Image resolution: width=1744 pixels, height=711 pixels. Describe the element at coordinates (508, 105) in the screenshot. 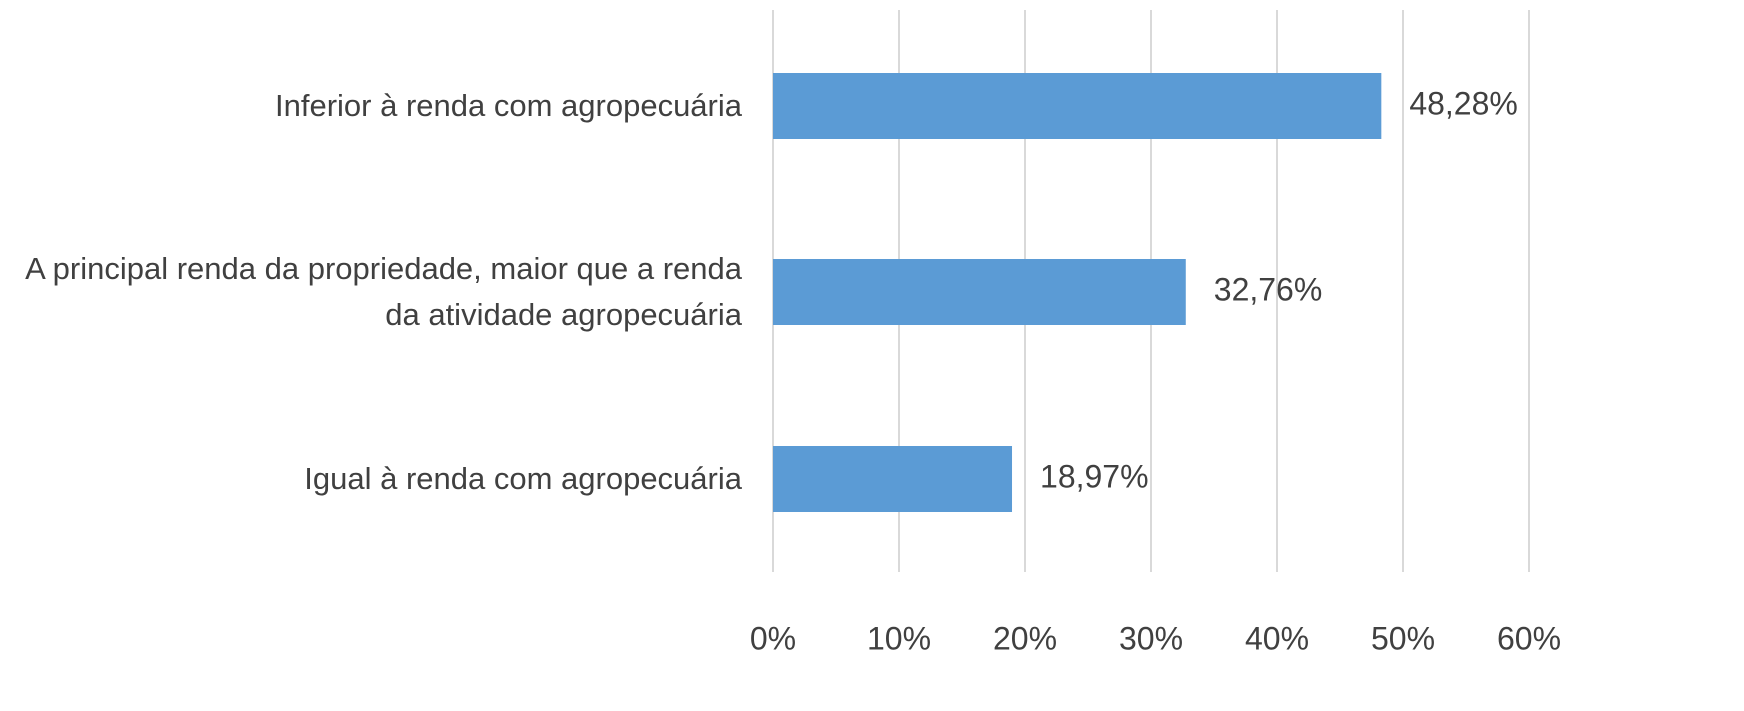

I see `category-label: Inferior à renda com agropecuária` at that location.